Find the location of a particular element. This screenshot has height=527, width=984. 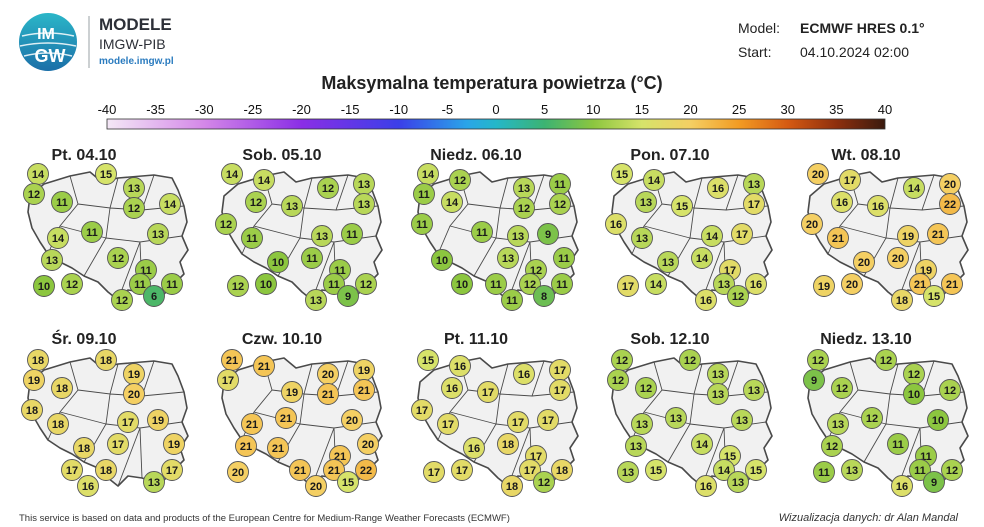

logo-word-bottom: GW is located at coordinates (50, 56).